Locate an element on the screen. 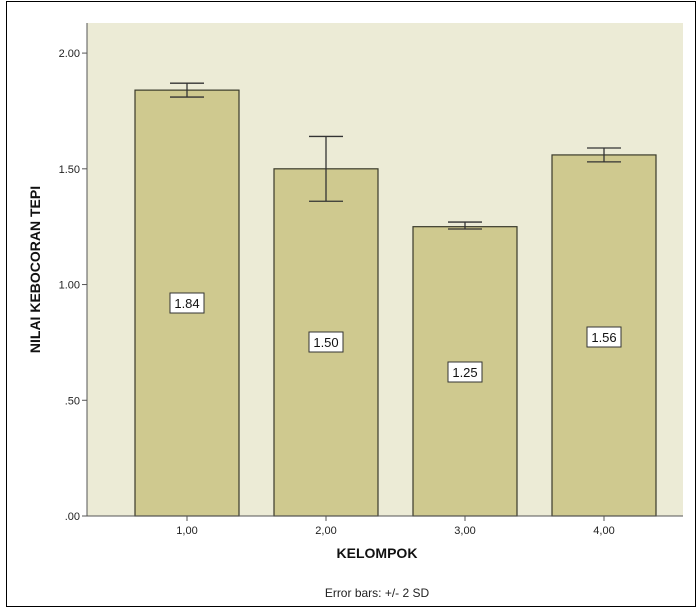  x-tick-label: 4,00 is located at coordinates (603, 531).